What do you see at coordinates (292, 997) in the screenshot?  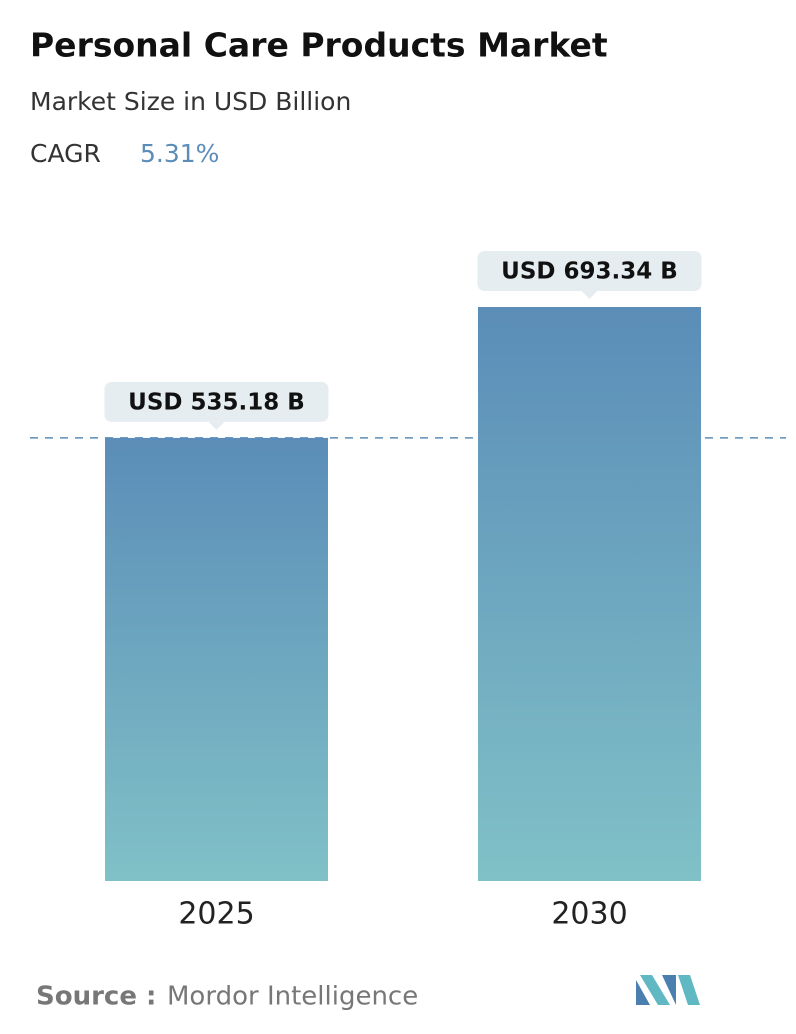 I see `source: Mordor Intelligence` at bounding box center [292, 997].